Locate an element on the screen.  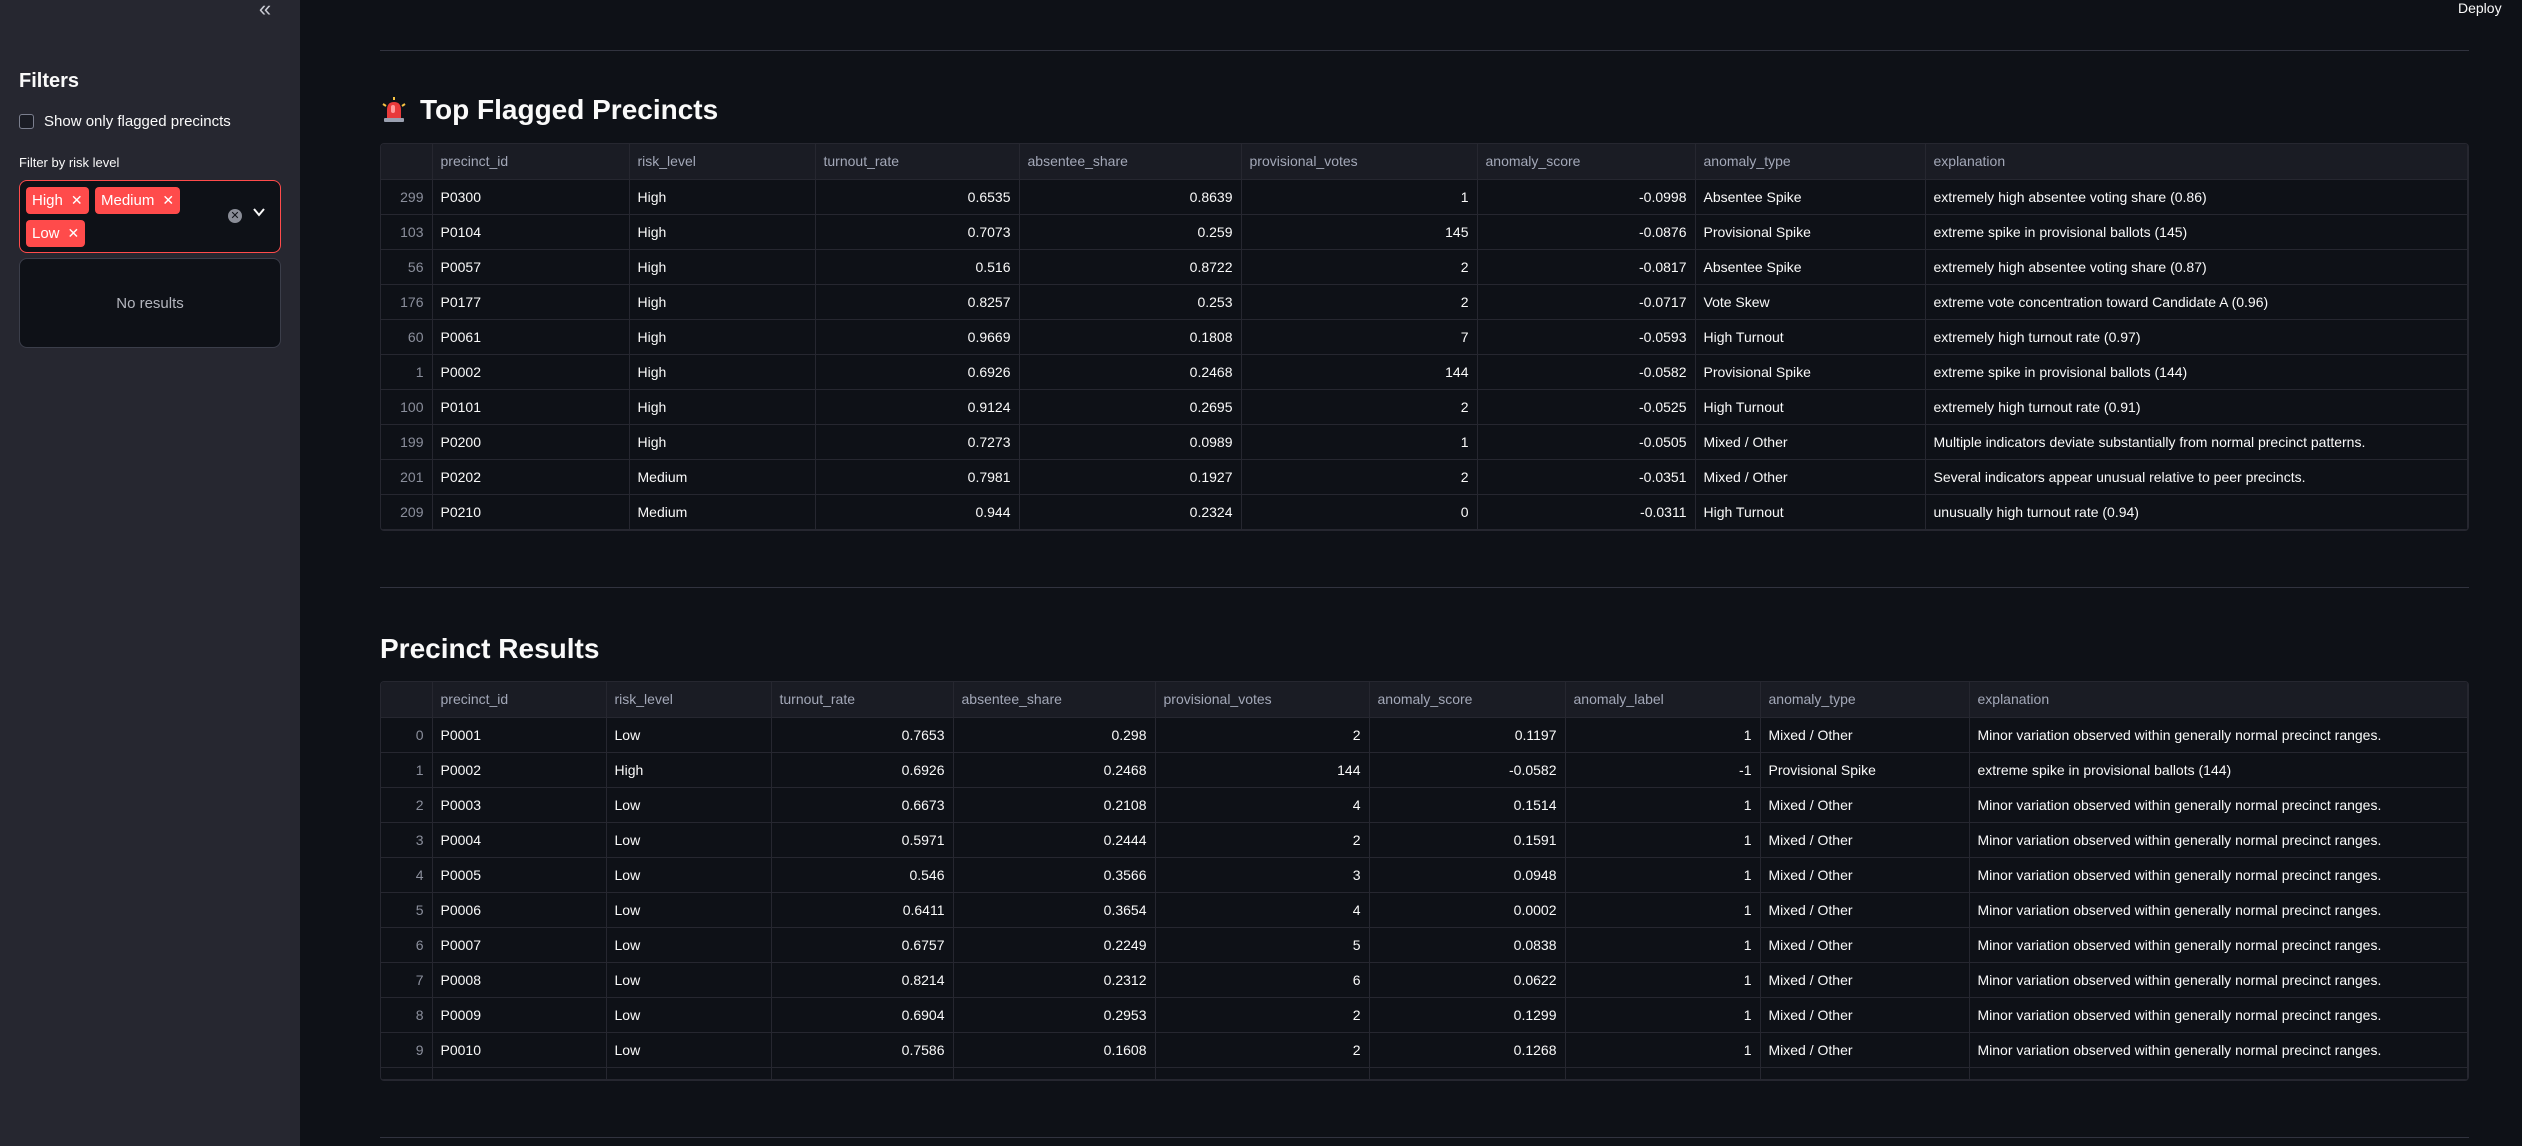
column-header: risk_level is located at coordinates (722, 162).